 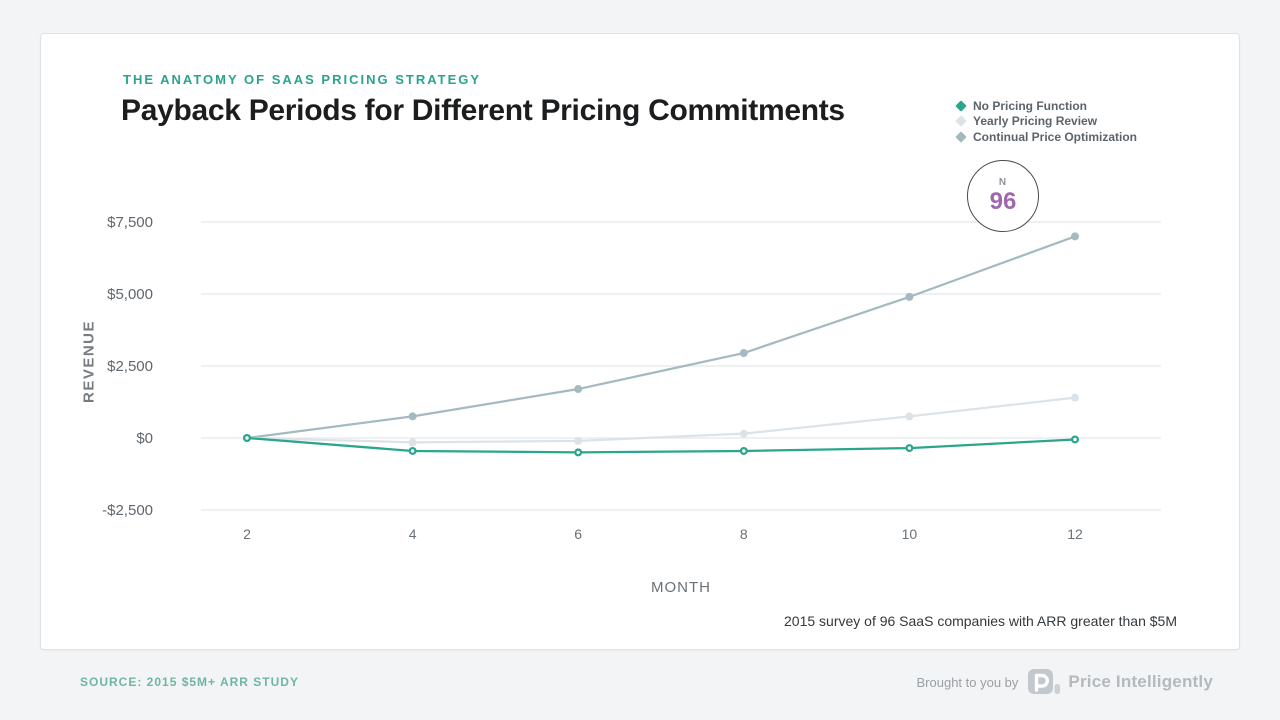 I want to click on eyebrow-text: THE ANATOMY OF SAAS PRICING STRATEGY, so click(x=302, y=79).